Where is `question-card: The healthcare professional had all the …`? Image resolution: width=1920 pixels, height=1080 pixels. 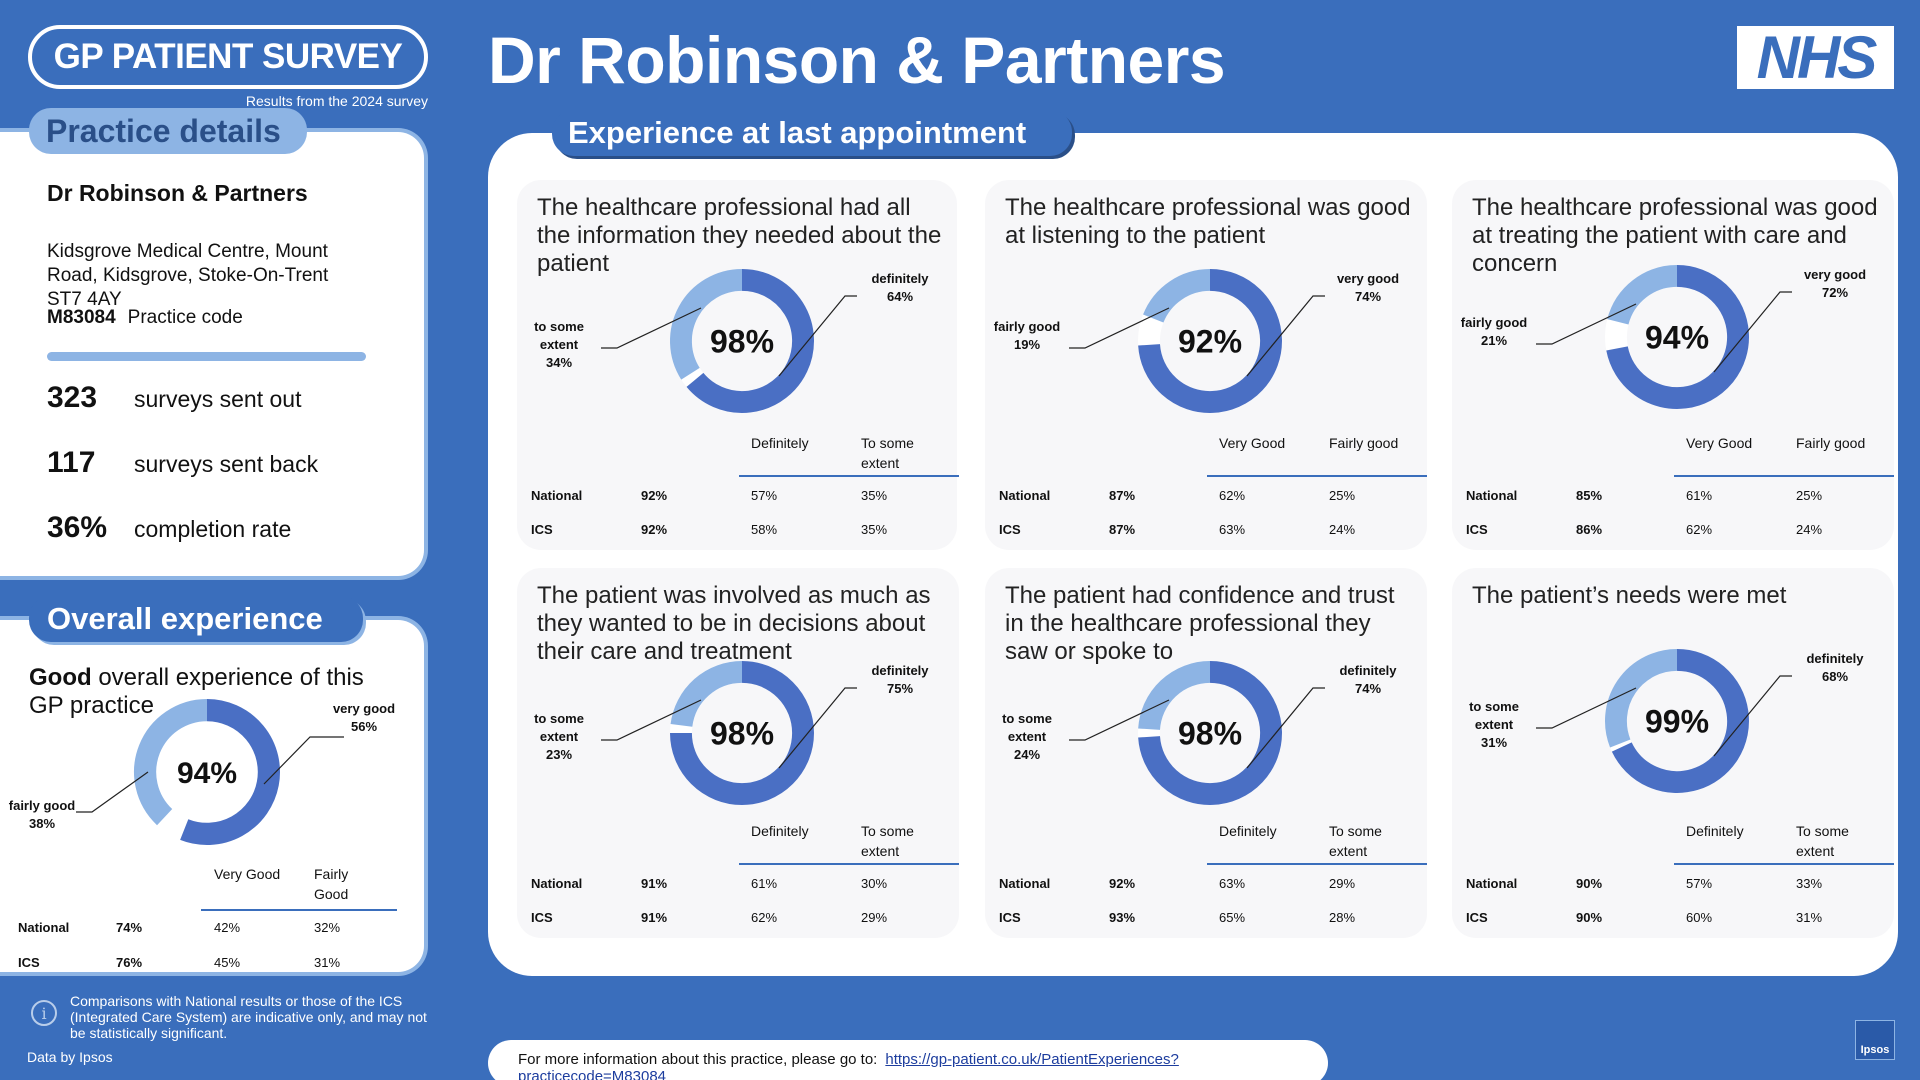 question-card: The healthcare professional had all the … is located at coordinates (737, 365).